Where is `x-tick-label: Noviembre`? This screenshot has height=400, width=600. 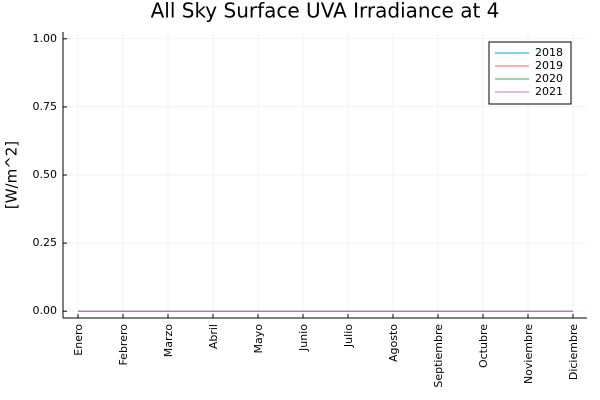 x-tick-label: Noviembre is located at coordinates (528, 354).